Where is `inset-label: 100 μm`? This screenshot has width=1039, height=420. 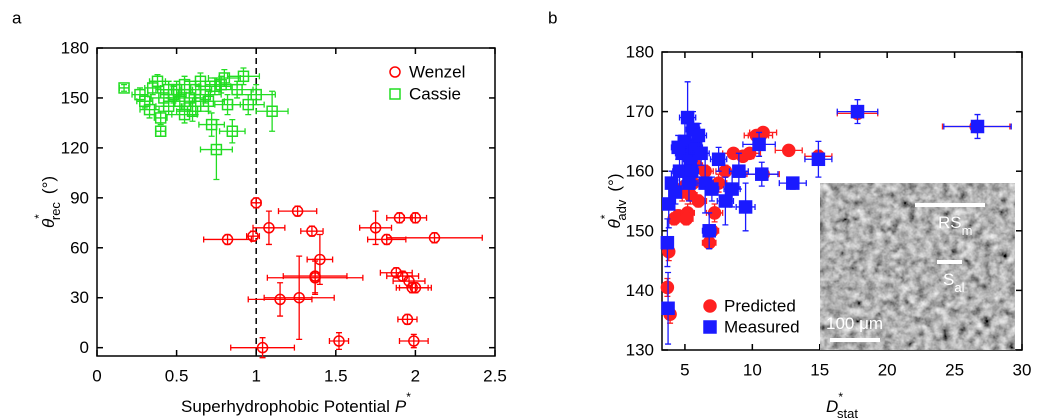
inset-label: 100 μm is located at coordinates (854, 323).